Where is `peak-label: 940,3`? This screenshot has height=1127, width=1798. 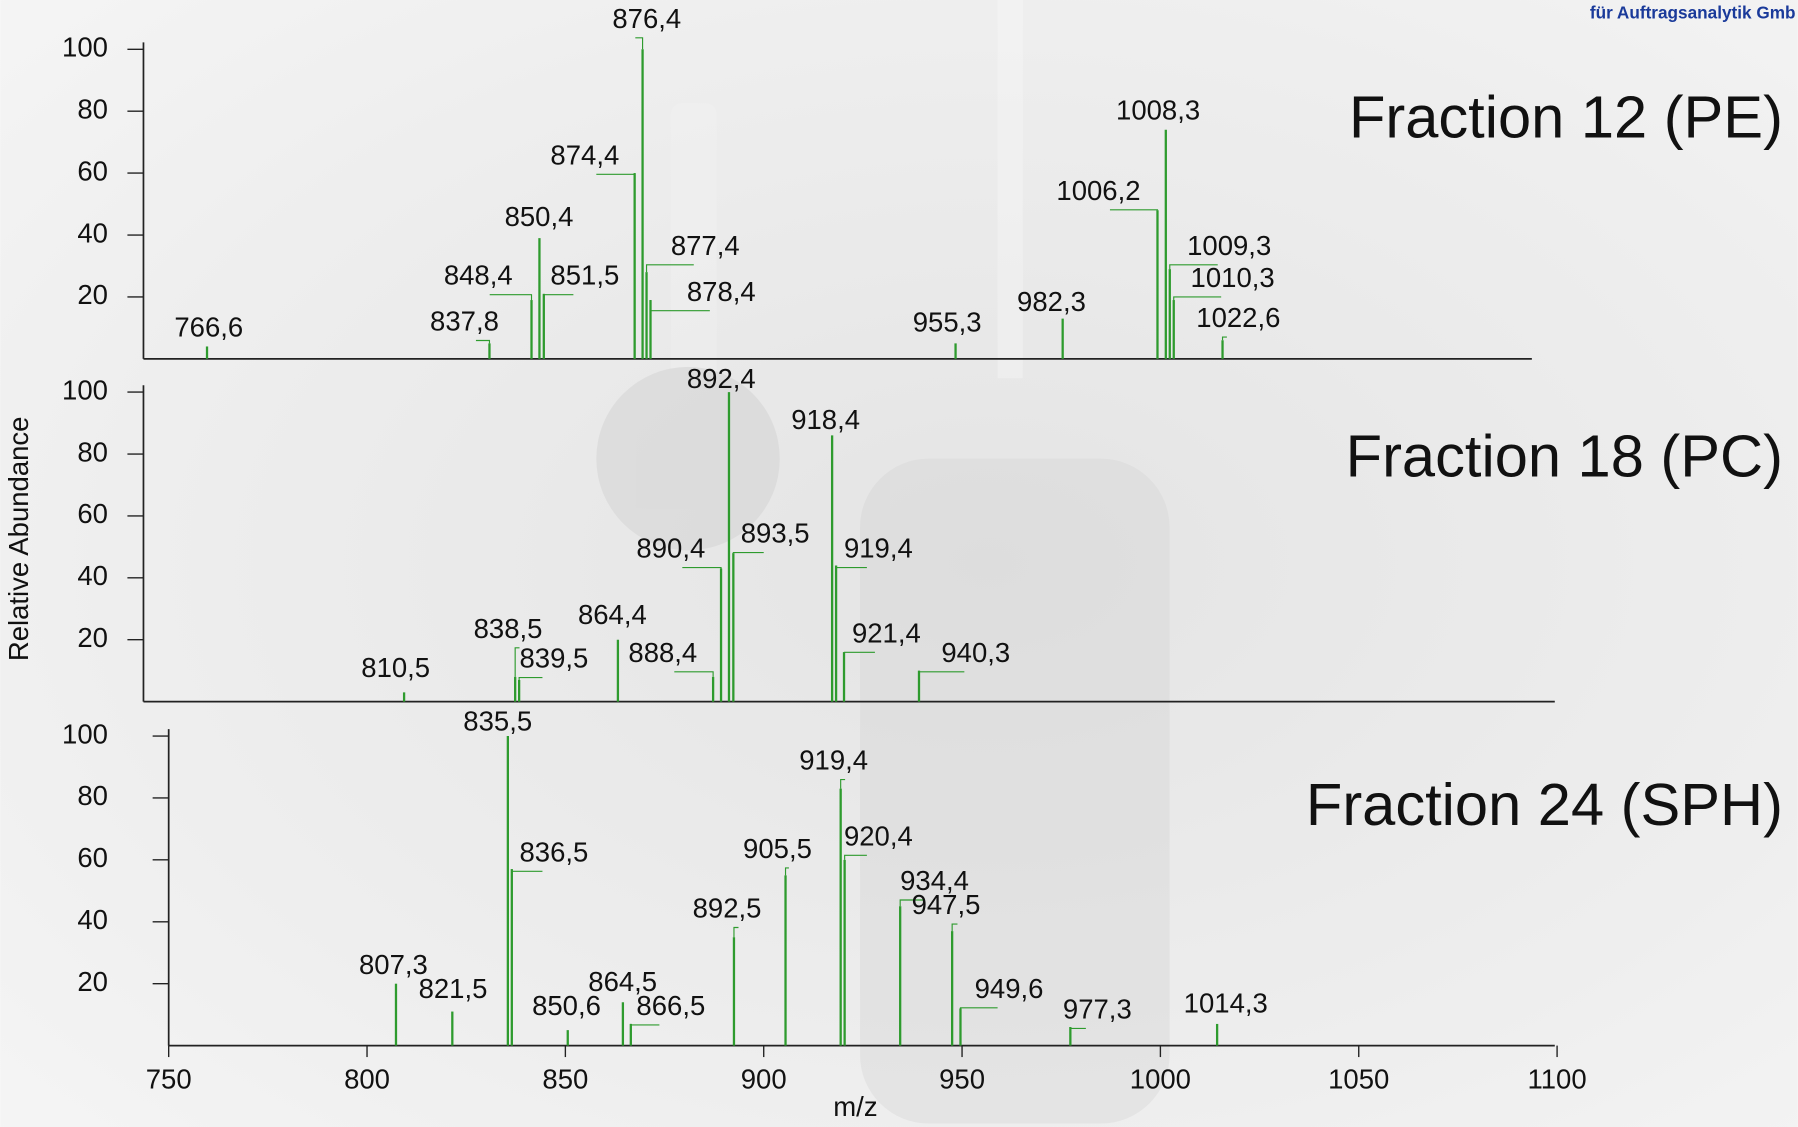
peak-label: 940,3 is located at coordinates (975, 652).